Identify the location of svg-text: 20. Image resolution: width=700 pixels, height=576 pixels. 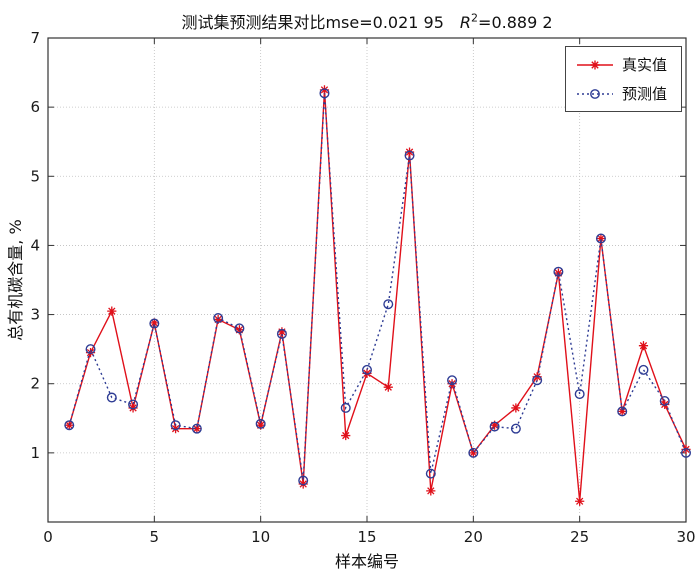
(473, 537).